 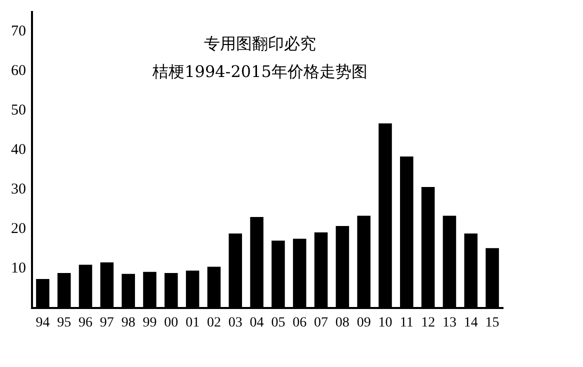 I want to click on x-tick-label: 00, so click(x=171, y=322).